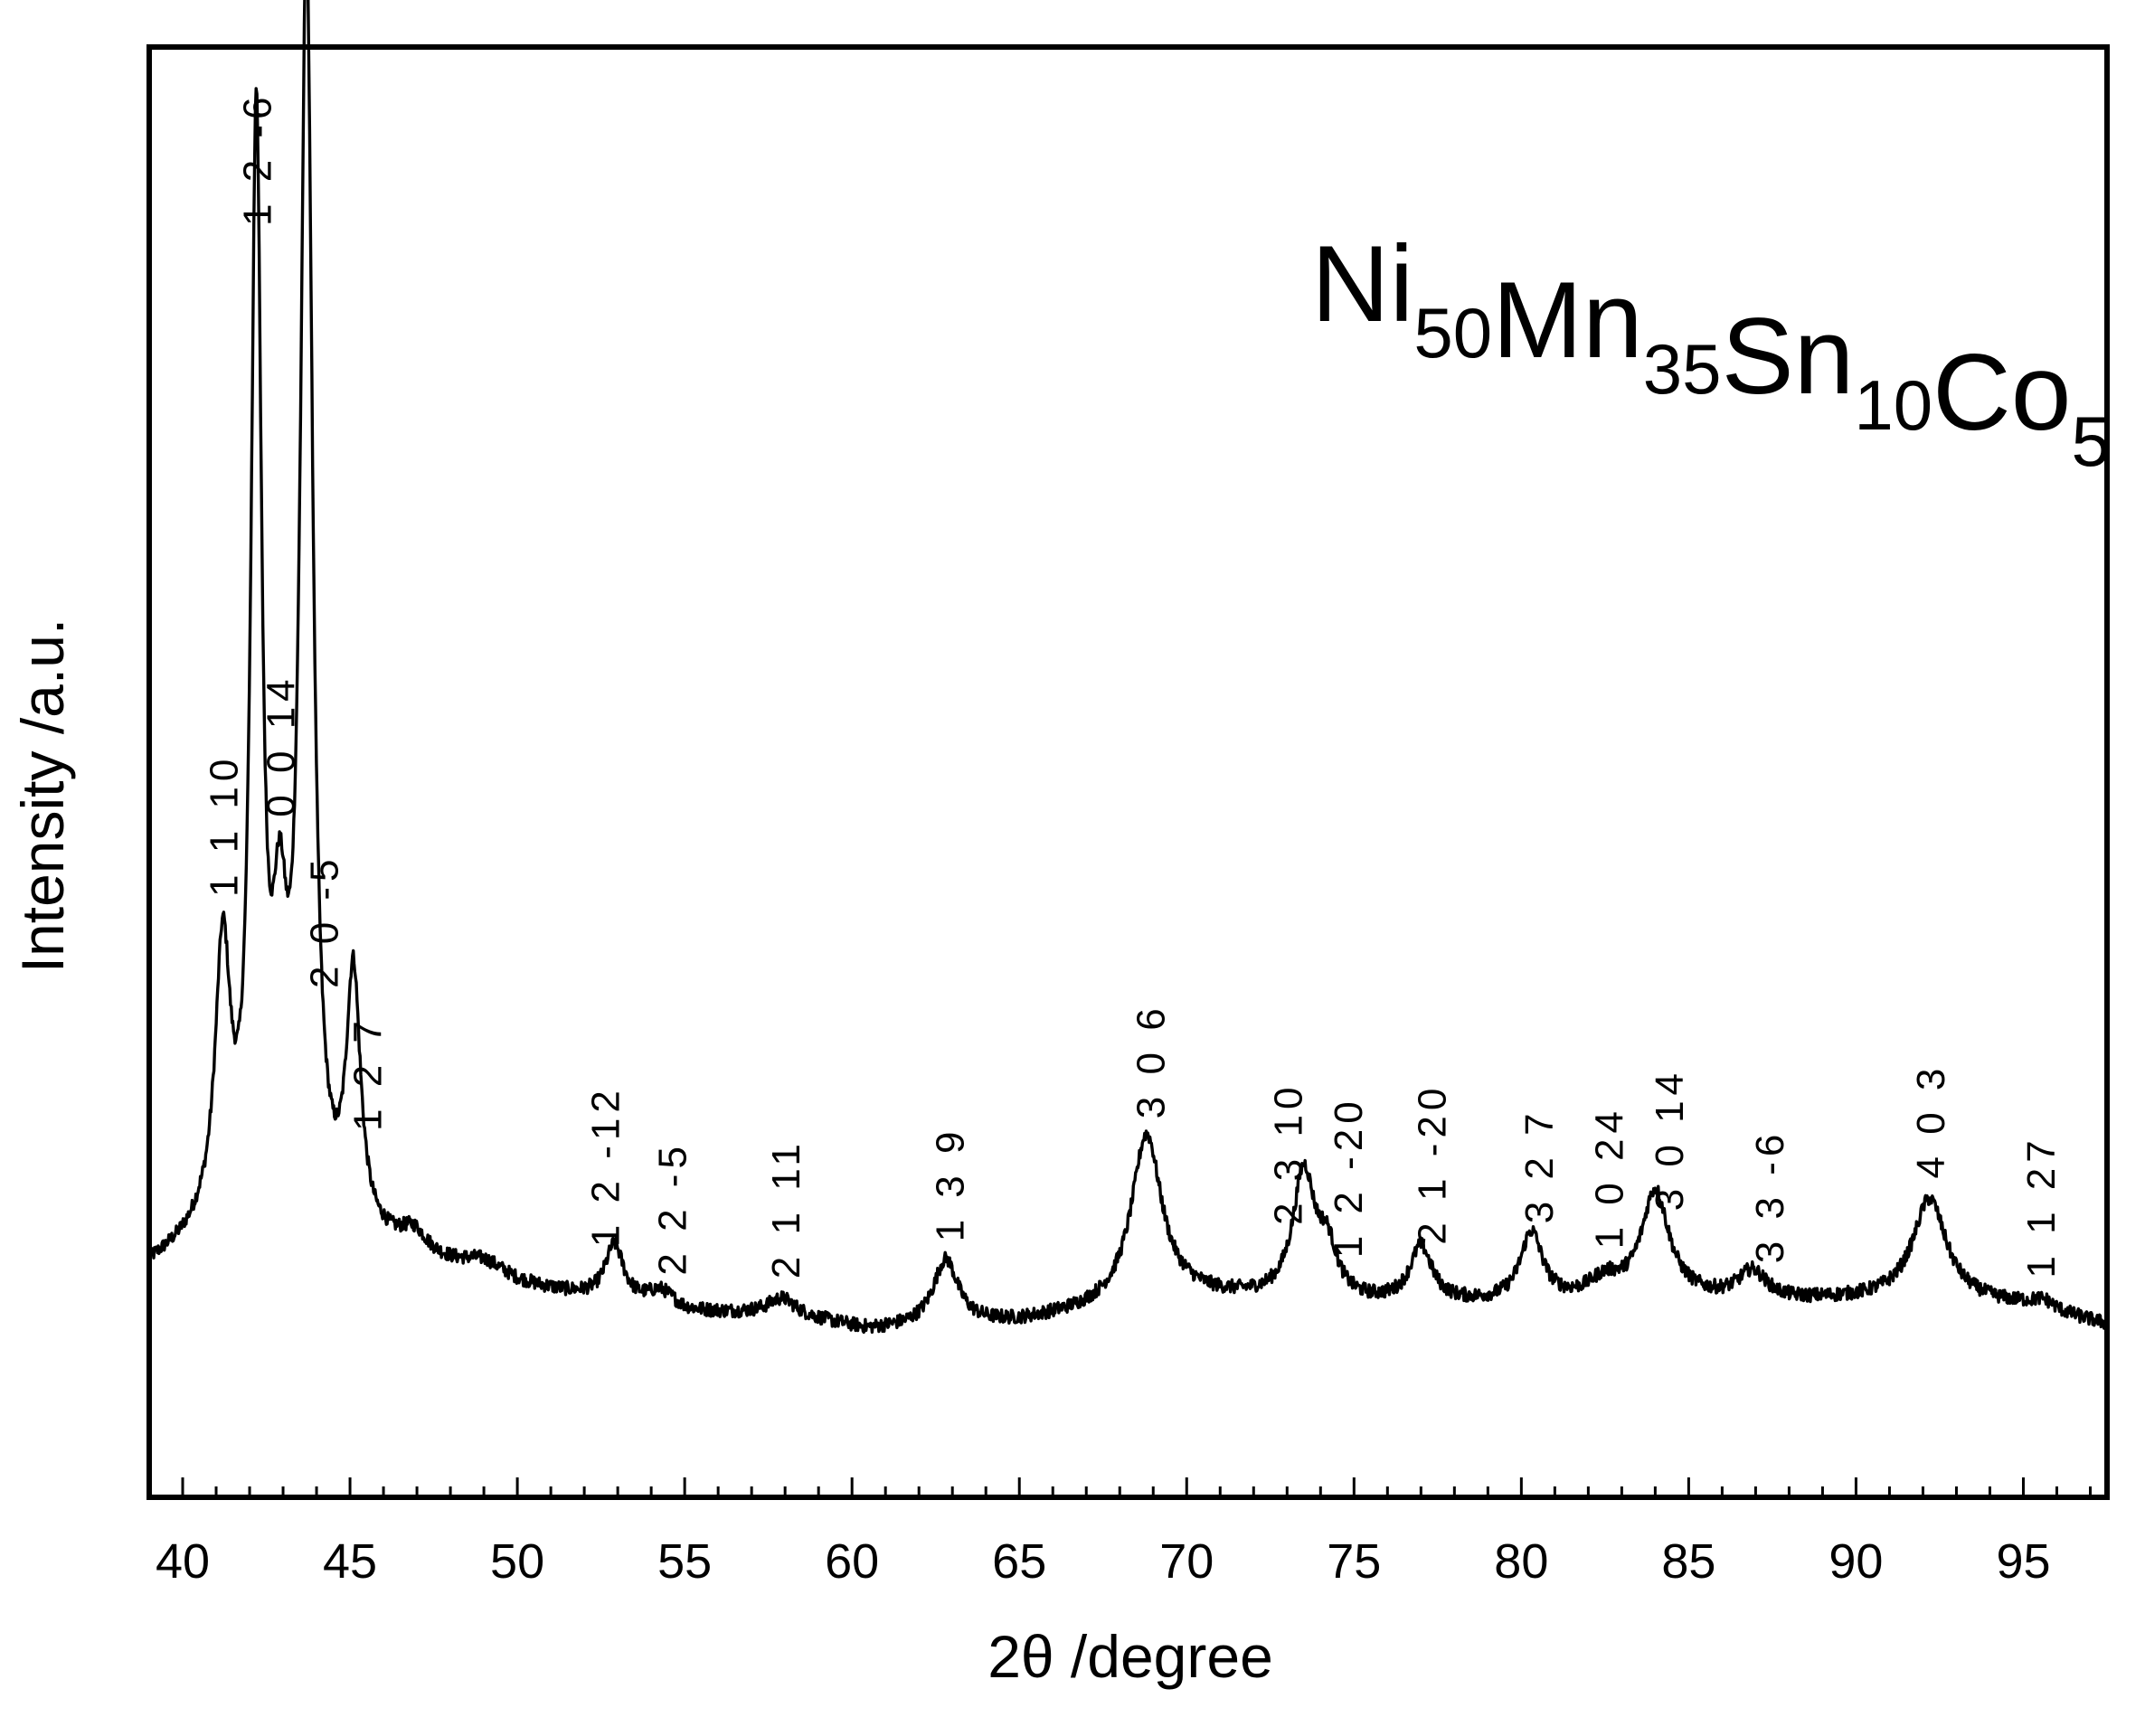 This screenshot has height=1736, width=2145. Describe the element at coordinates (1682, 369) in the screenshot. I see `composition-subscript: 35` at that location.